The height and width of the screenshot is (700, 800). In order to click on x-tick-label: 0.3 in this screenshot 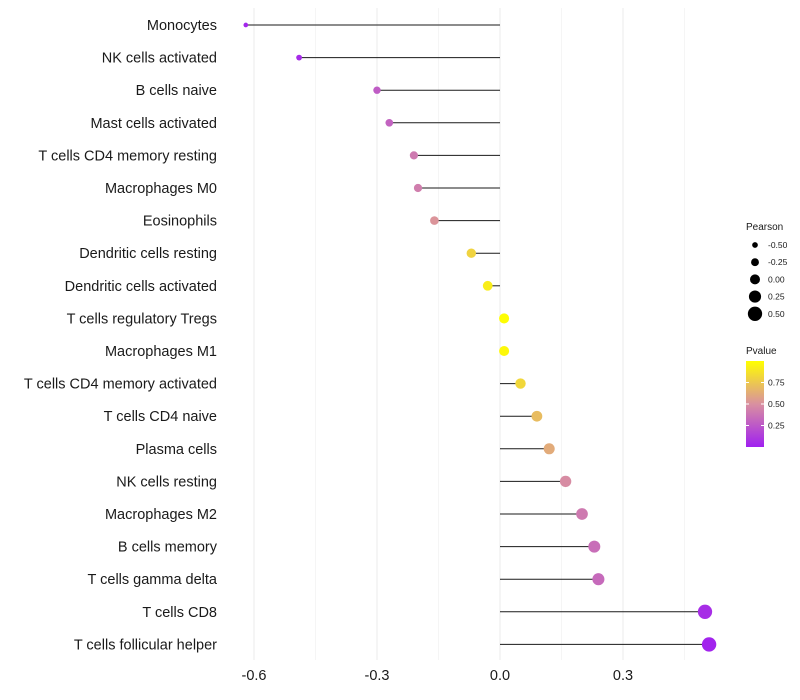, I will do `click(623, 676)`.